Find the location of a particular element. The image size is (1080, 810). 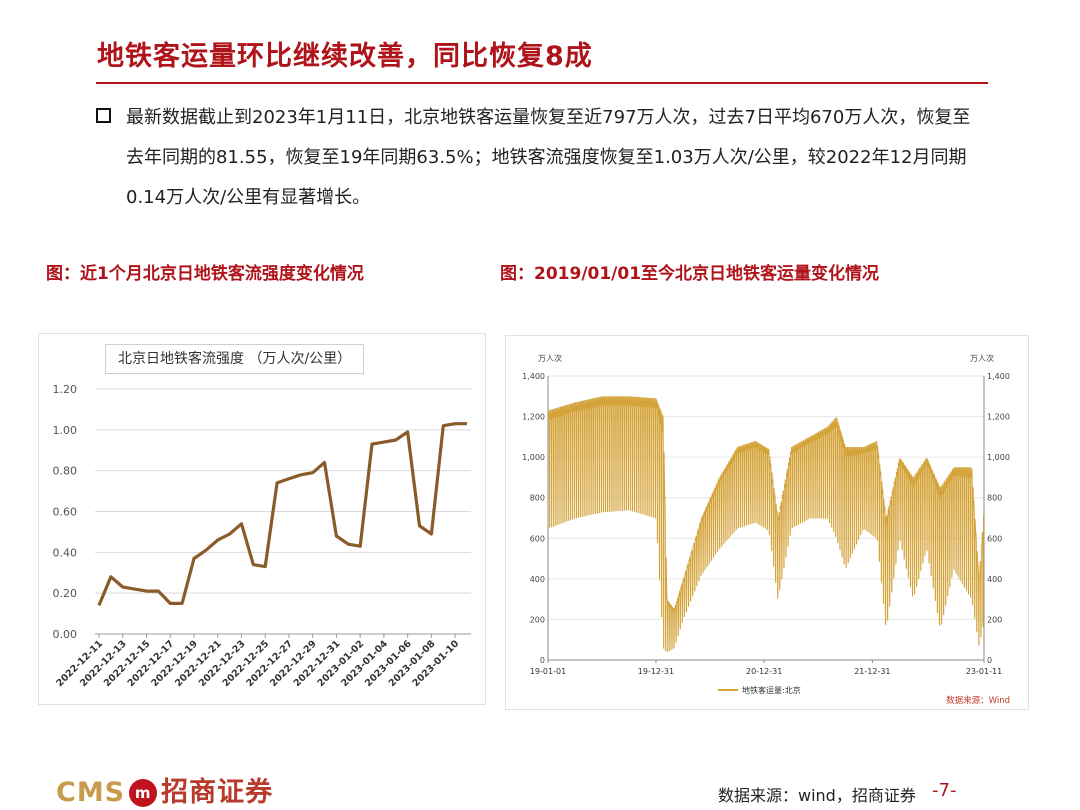

logo-mark-icon: m is located at coordinates (143, 793).